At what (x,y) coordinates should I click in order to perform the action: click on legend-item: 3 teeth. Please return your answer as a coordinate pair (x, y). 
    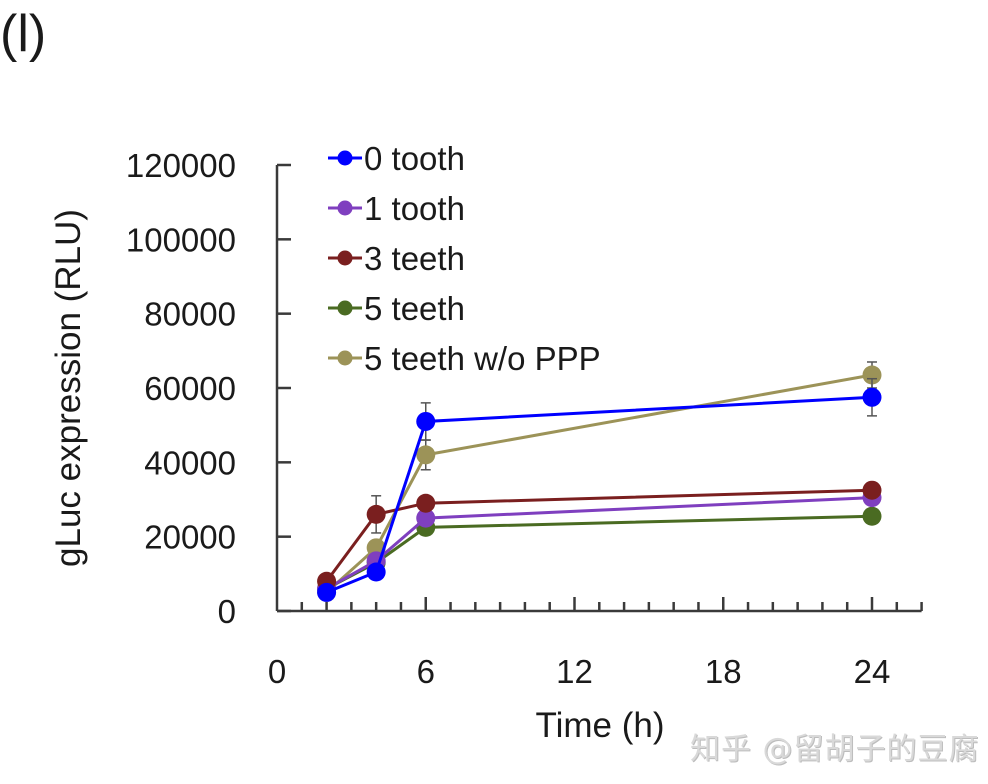
    Looking at the image, I should click on (396, 258).